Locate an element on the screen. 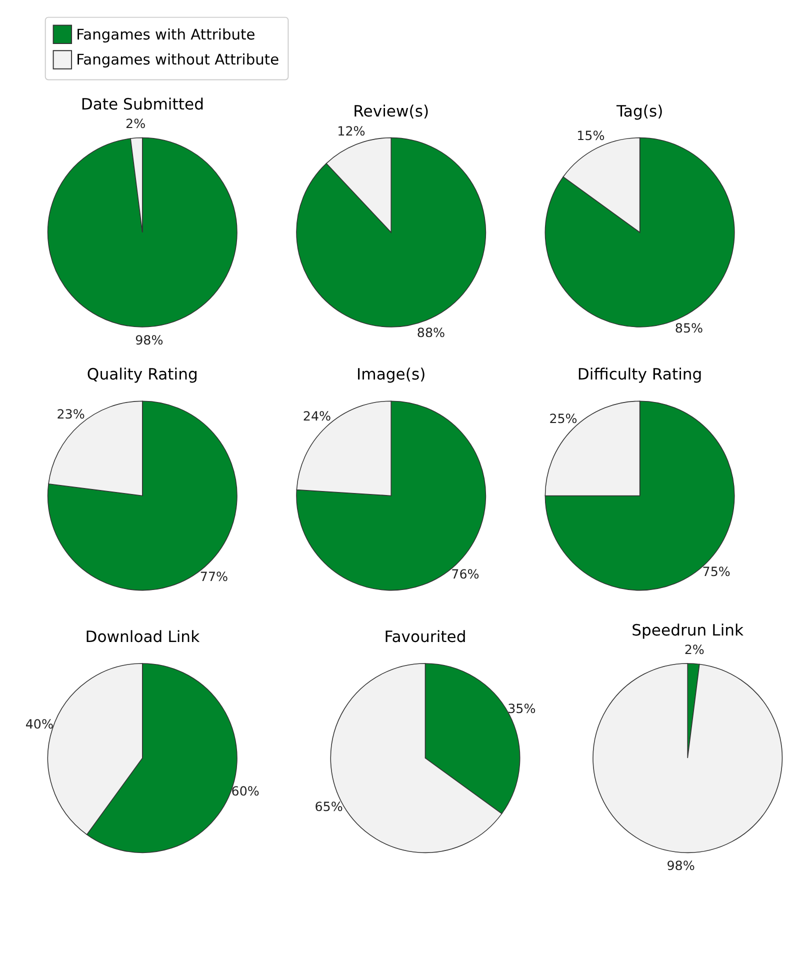 This screenshot has height=978, width=790. data-label: 75% is located at coordinates (716, 572).